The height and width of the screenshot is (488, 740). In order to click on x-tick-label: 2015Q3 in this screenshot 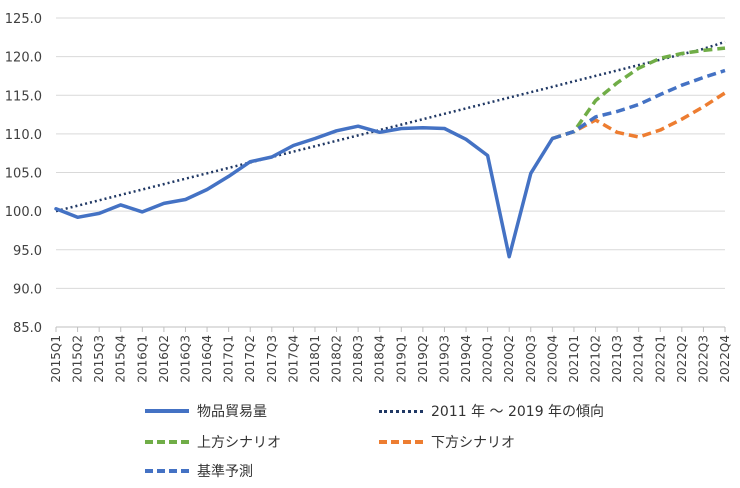, I will do `click(99, 359)`.